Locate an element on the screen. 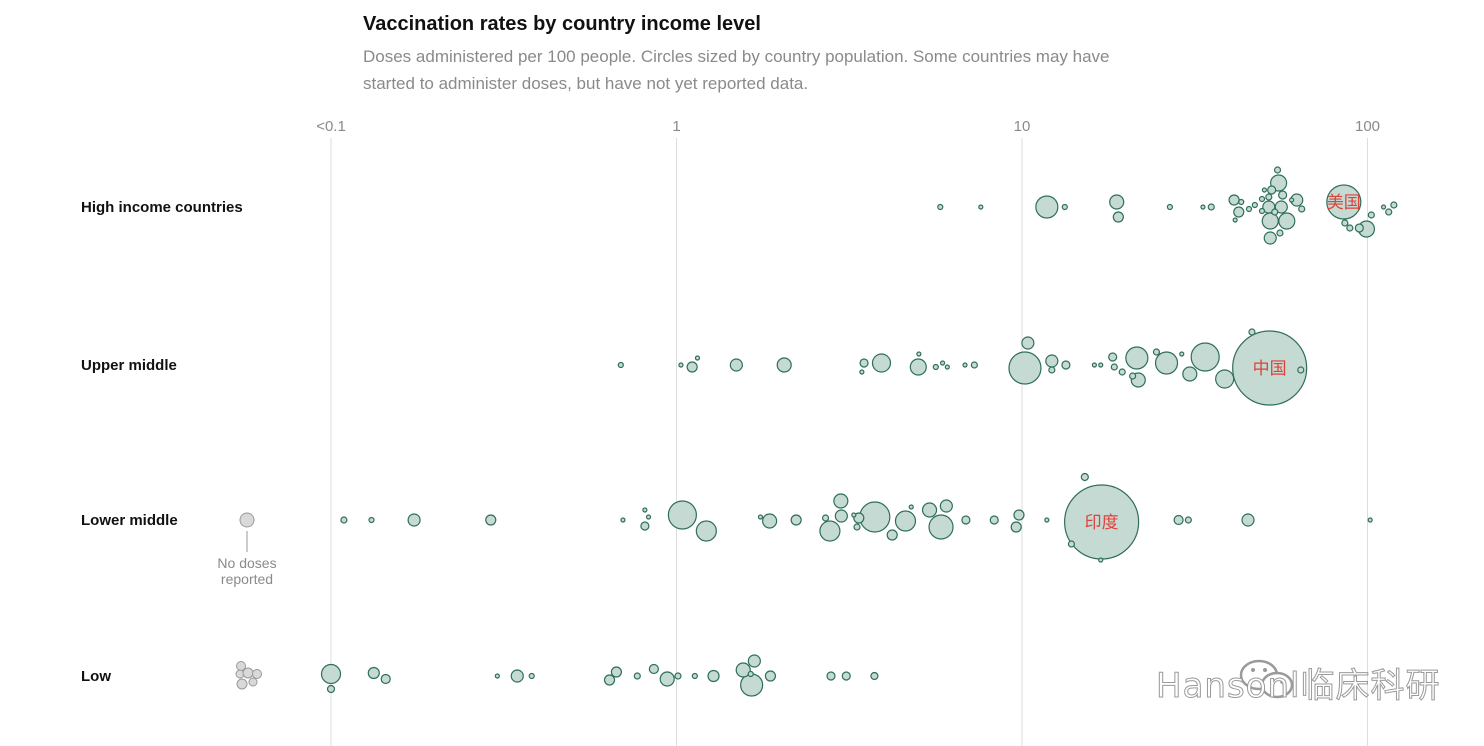 The height and width of the screenshot is (746, 1484). row-label: High income countries is located at coordinates (162, 207).